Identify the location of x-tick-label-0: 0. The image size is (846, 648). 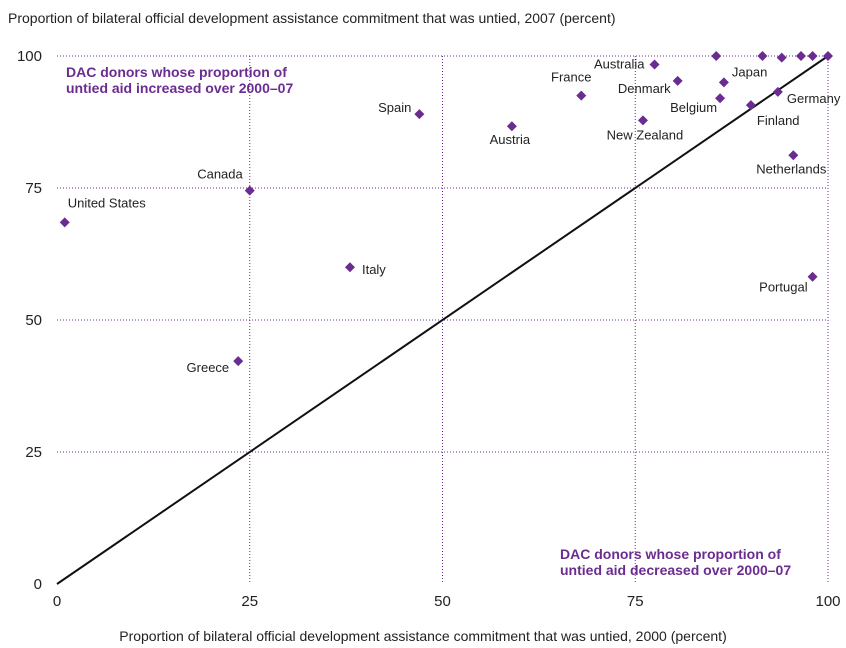
(57, 601).